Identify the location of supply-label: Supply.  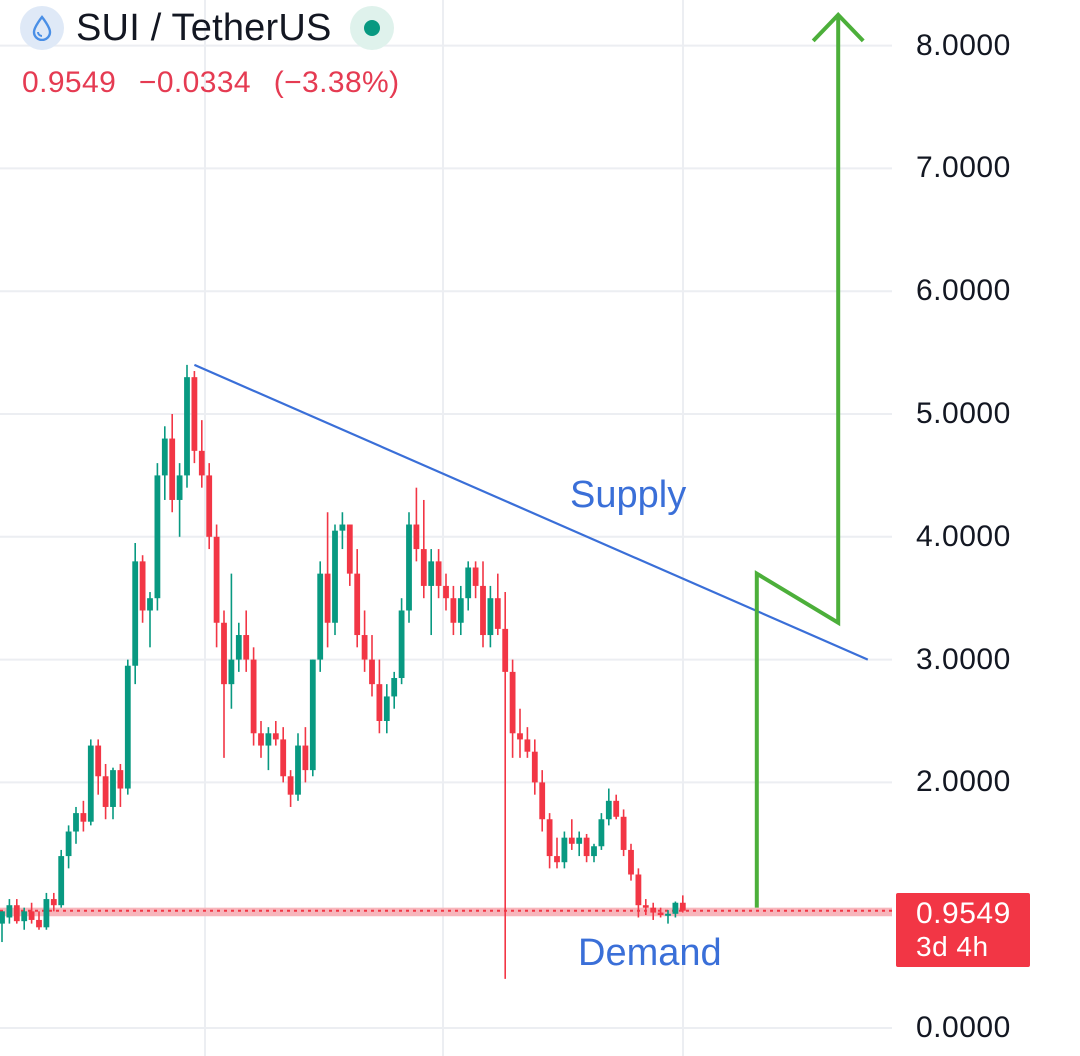
(628, 495).